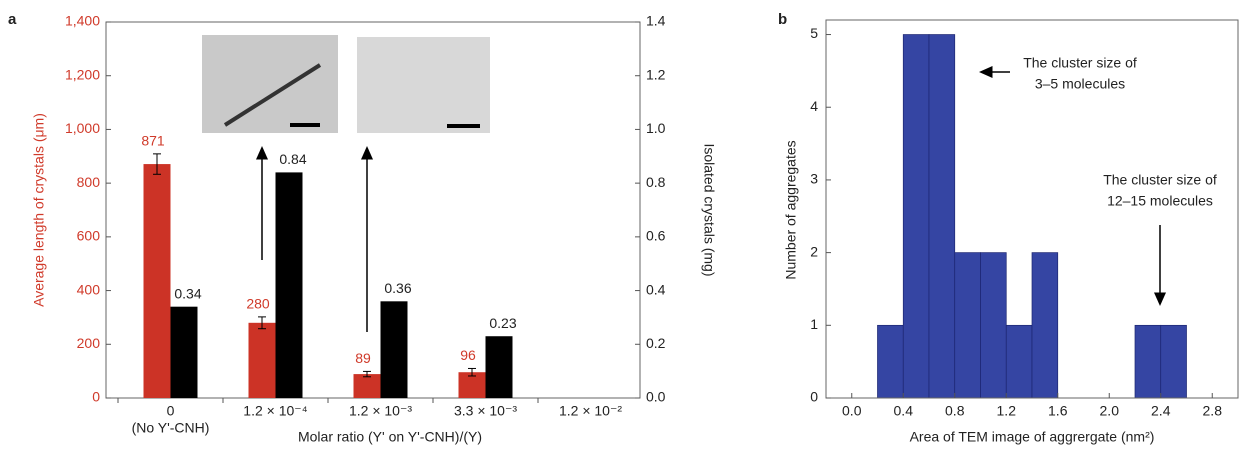 The width and height of the screenshot is (1249, 452). Describe the element at coordinates (39, 210) in the screenshot. I see `y-axis-label: Average length of crystals (μm)` at that location.